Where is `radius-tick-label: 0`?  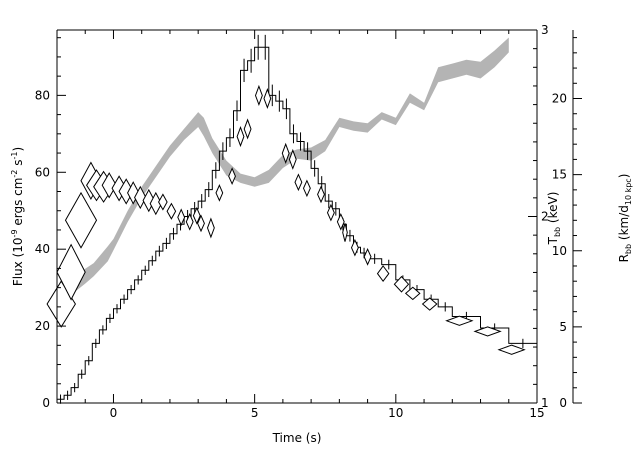
radius-tick-label: 0 is located at coordinates (563, 403).